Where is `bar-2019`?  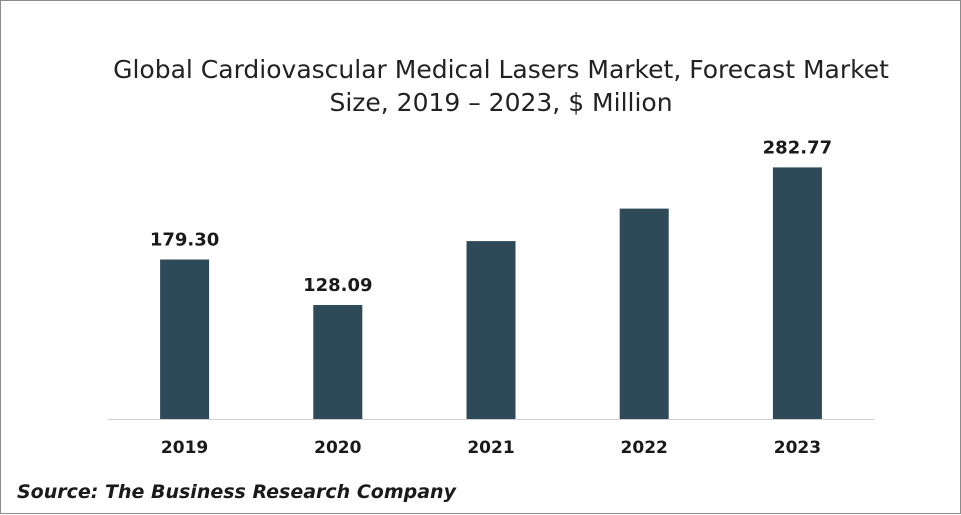
bar-2019 is located at coordinates (185, 339).